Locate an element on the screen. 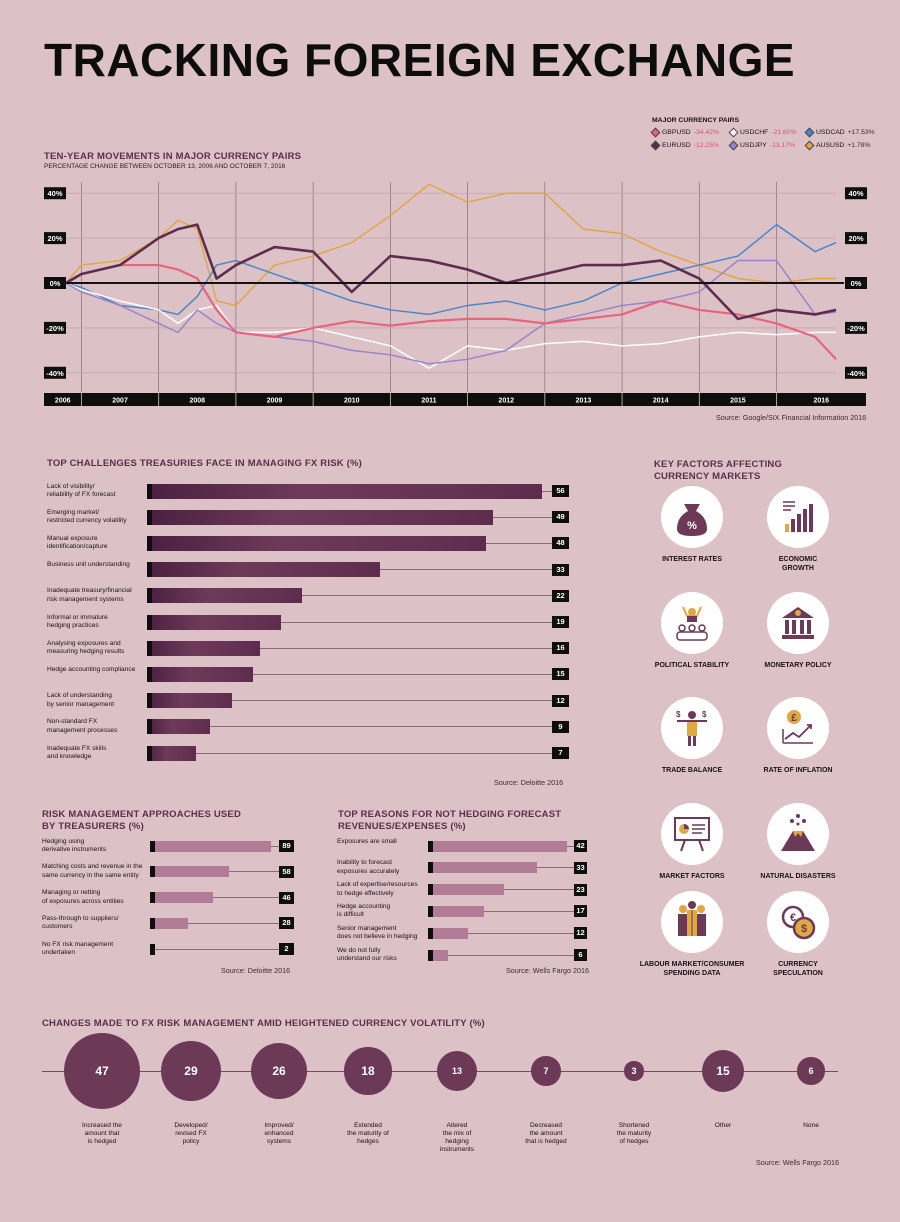 The image size is (900, 1222). bar-value-label: 9 is located at coordinates (560, 726).